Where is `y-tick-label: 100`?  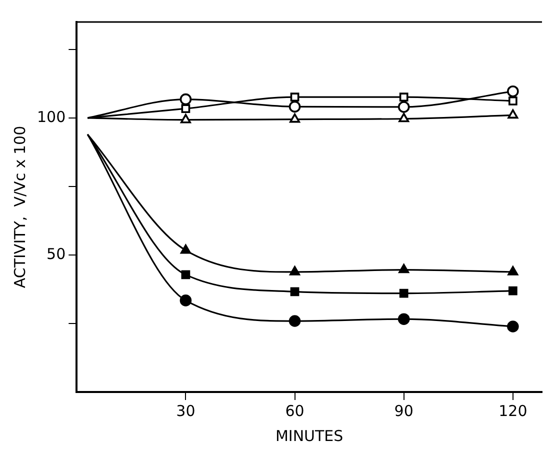
y-tick-label: 100 is located at coordinates (51, 117).